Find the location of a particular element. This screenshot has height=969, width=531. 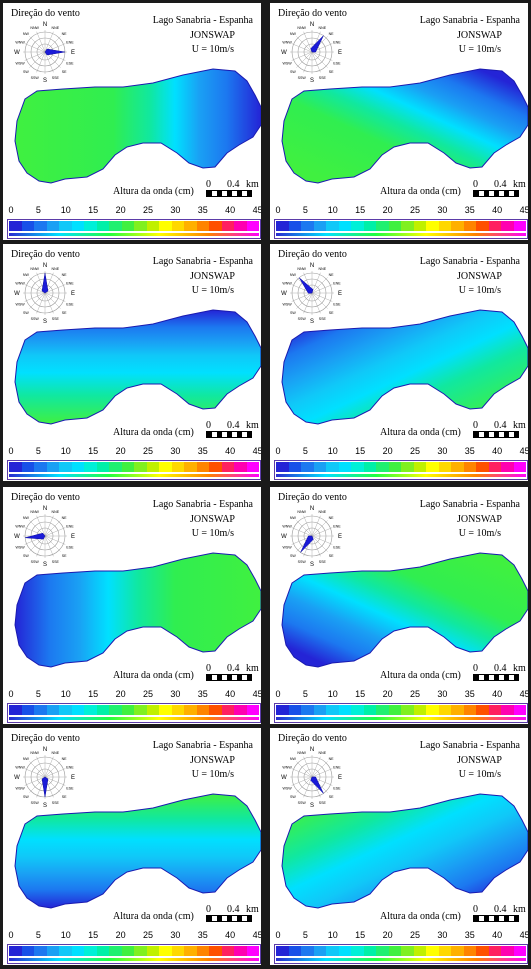

rose-label-s: S is located at coordinates (45, 805).